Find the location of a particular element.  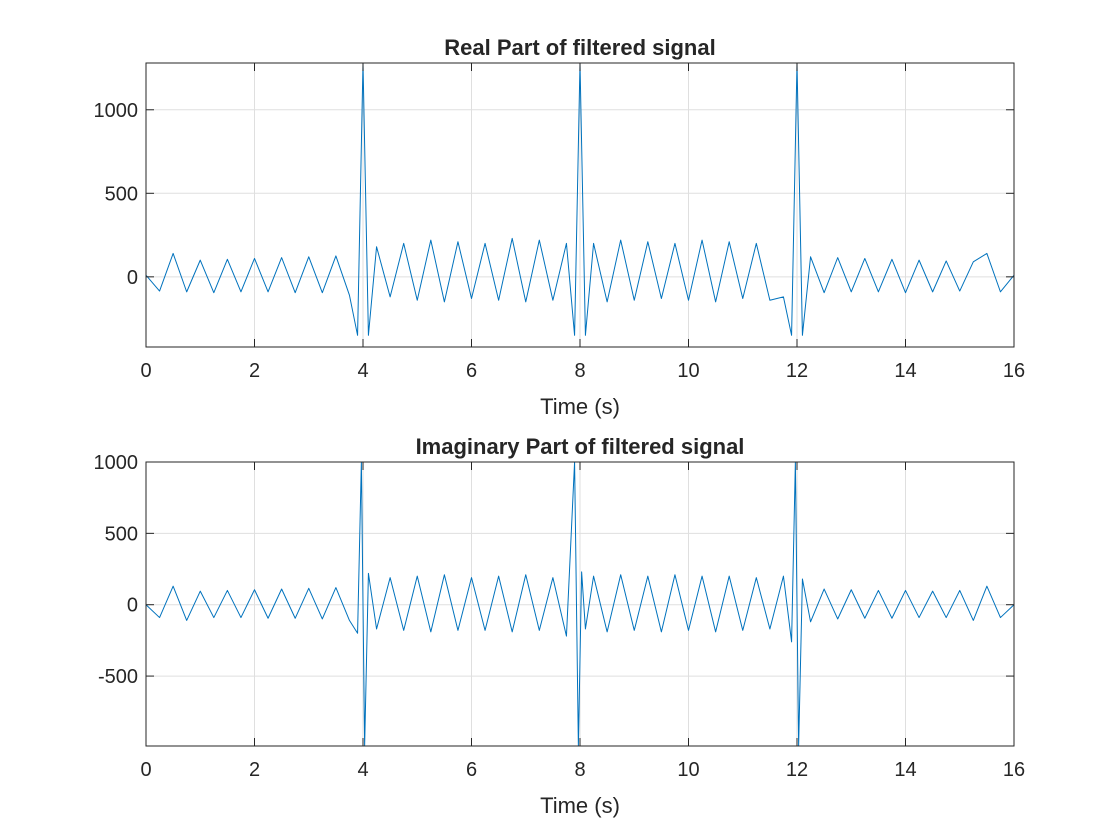

real-part-x-tick-label: 12 is located at coordinates (797, 371).